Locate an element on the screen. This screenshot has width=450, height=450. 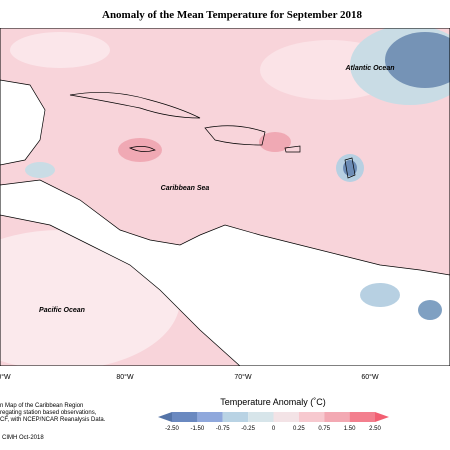
sea-label: Caribbean Sea is located at coordinates (185, 188).